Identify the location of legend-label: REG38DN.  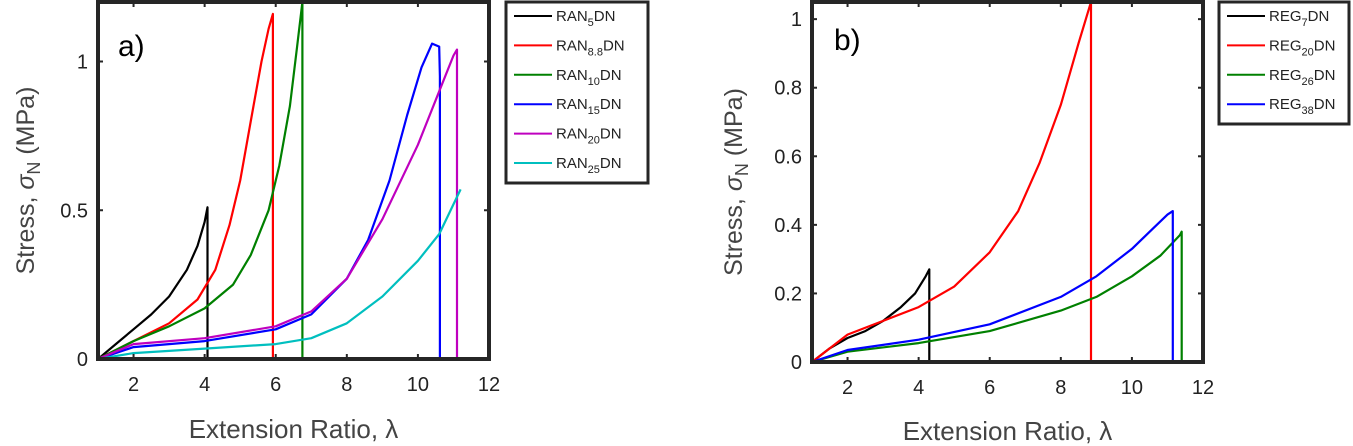
(1302, 106).